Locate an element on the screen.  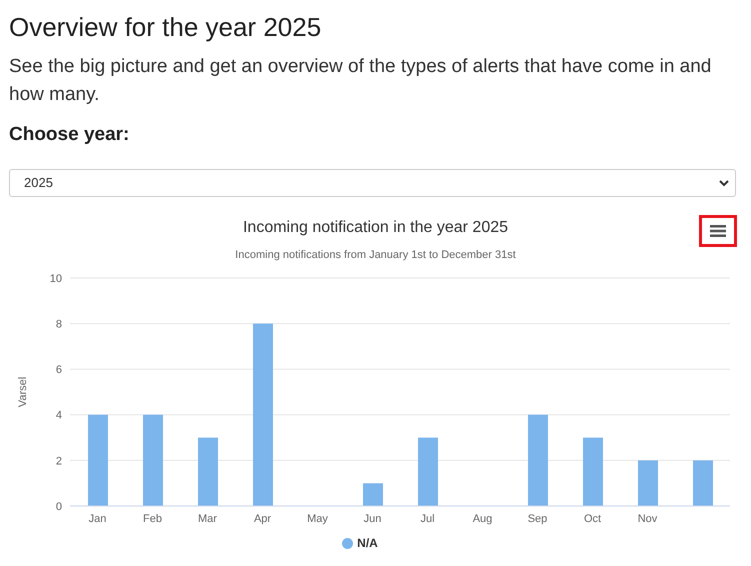
y-axis-title: Varsel is located at coordinates (22, 392).